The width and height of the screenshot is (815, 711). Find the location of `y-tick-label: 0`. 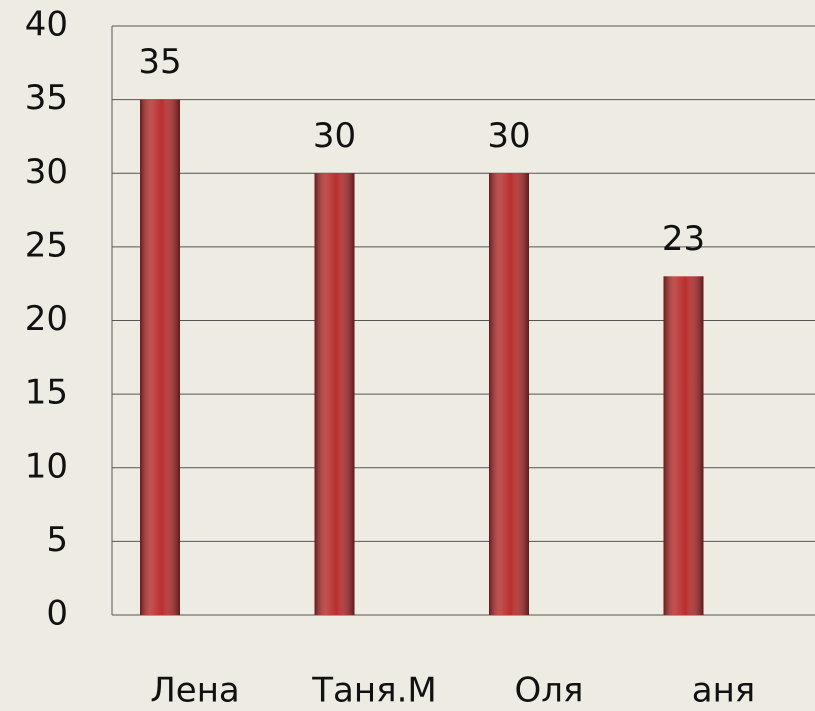

y-tick-label: 0 is located at coordinates (57, 614).